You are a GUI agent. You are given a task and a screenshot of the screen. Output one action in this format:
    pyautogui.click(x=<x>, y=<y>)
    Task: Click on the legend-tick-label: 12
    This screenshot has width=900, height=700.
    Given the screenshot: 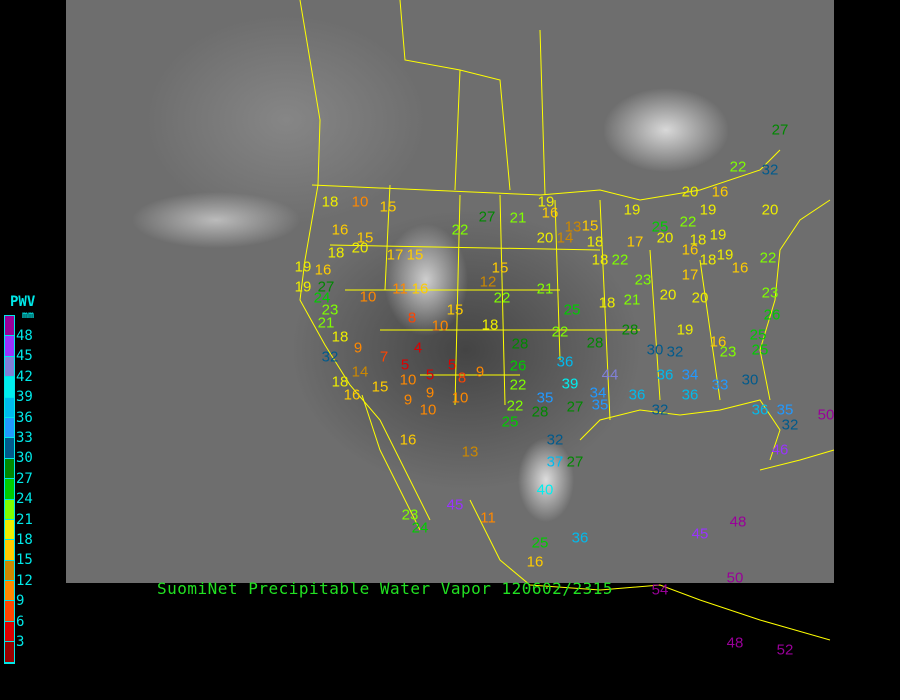 What is the action you would take?
    pyautogui.click(x=24, y=580)
    